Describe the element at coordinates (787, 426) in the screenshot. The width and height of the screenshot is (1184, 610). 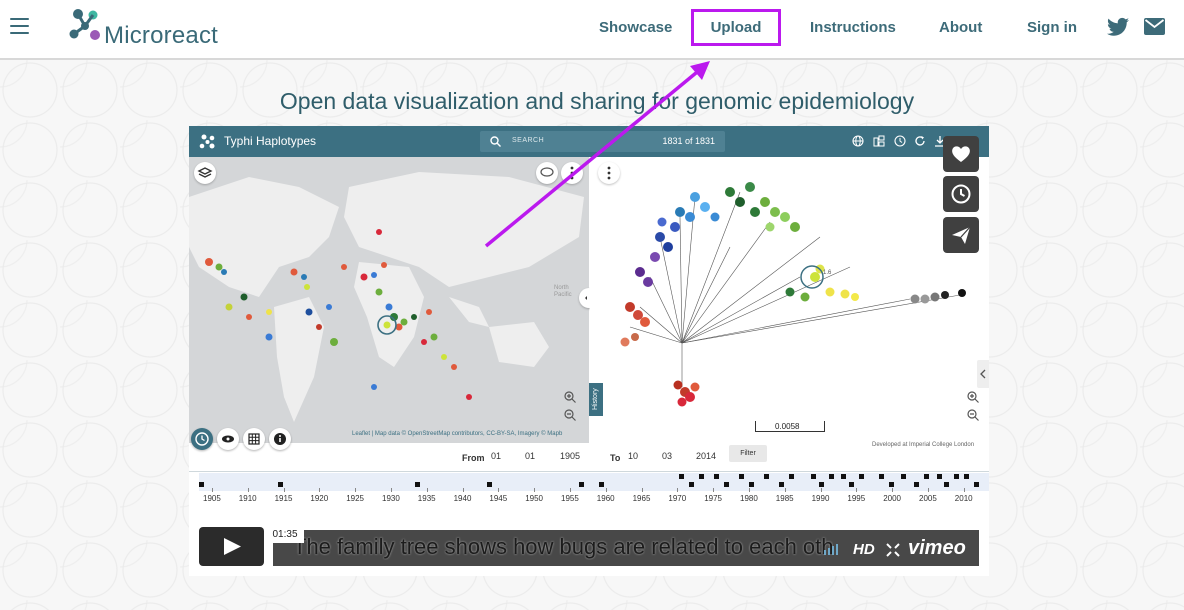
I see `tree-scale-value: 0.0058` at that location.